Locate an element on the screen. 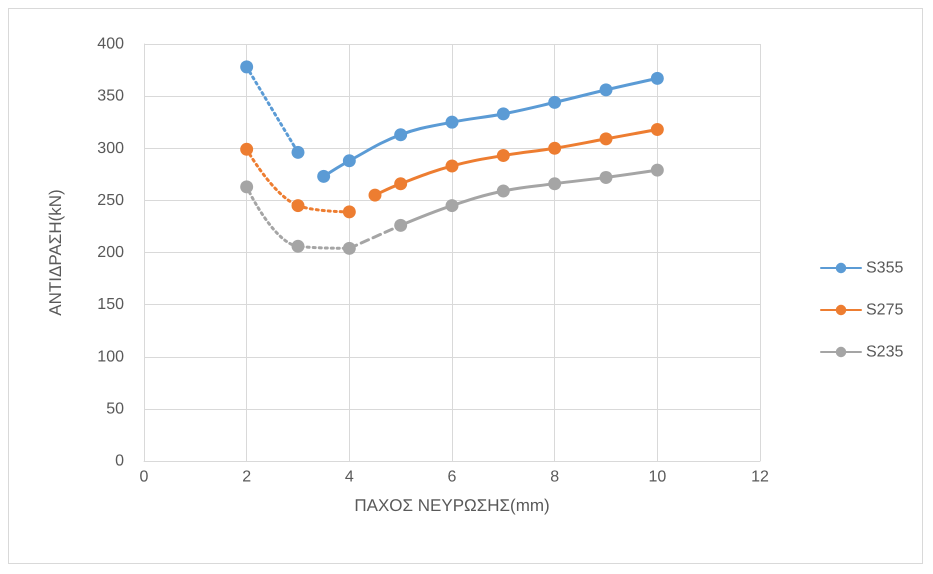 This screenshot has height=574, width=933. x-tick-label: 6 is located at coordinates (452, 477).